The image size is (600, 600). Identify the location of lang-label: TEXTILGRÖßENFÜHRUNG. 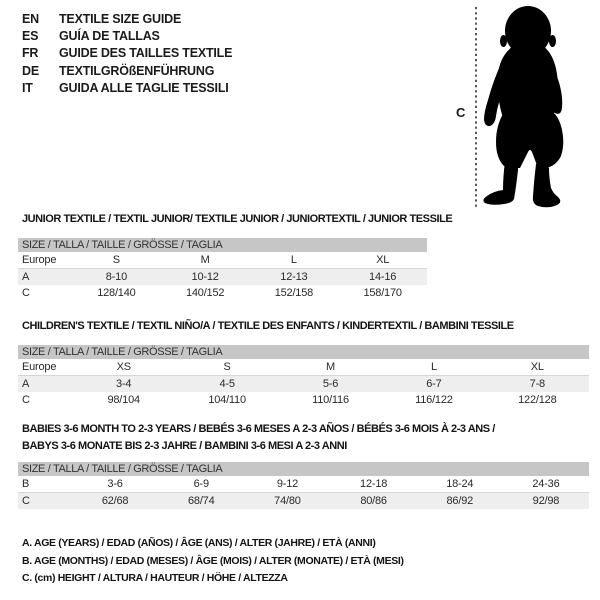
(137, 70).